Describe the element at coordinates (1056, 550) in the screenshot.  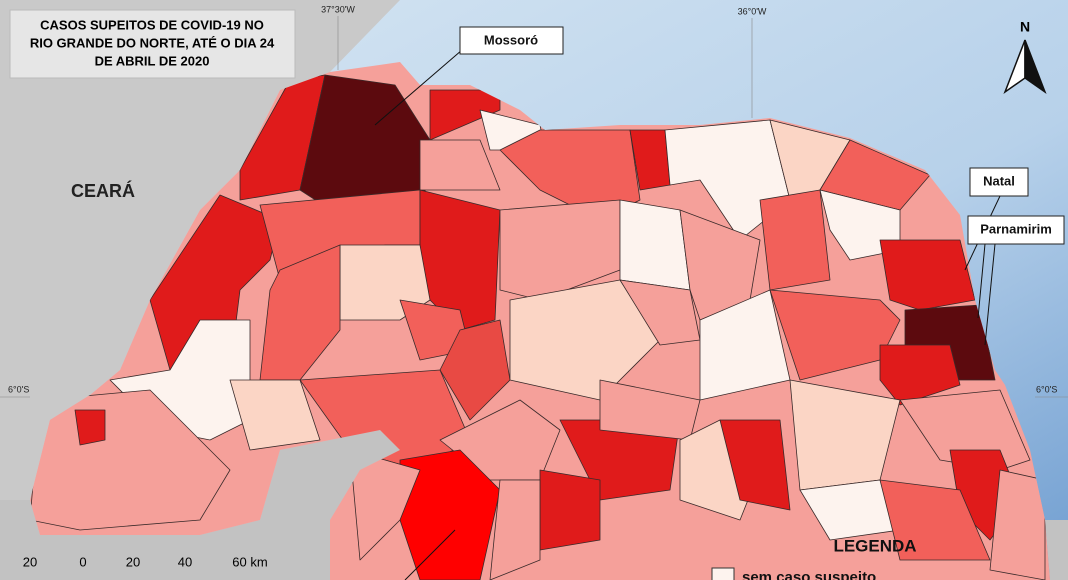
I see `land-south` at that location.